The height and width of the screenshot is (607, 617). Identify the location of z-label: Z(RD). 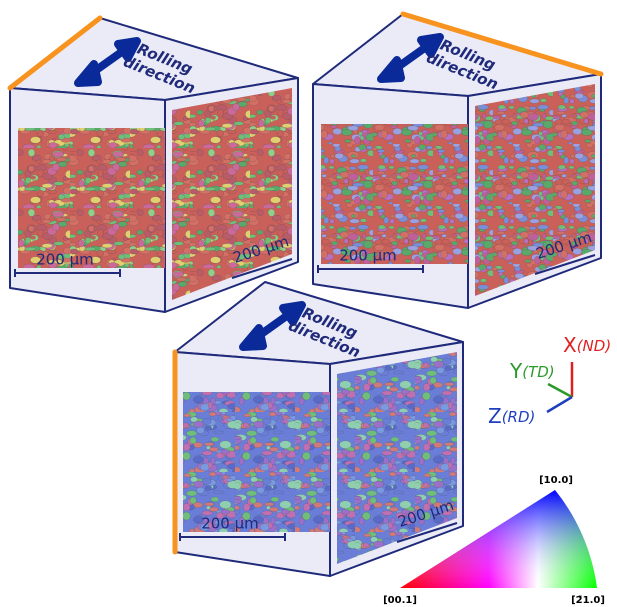
(511, 416).